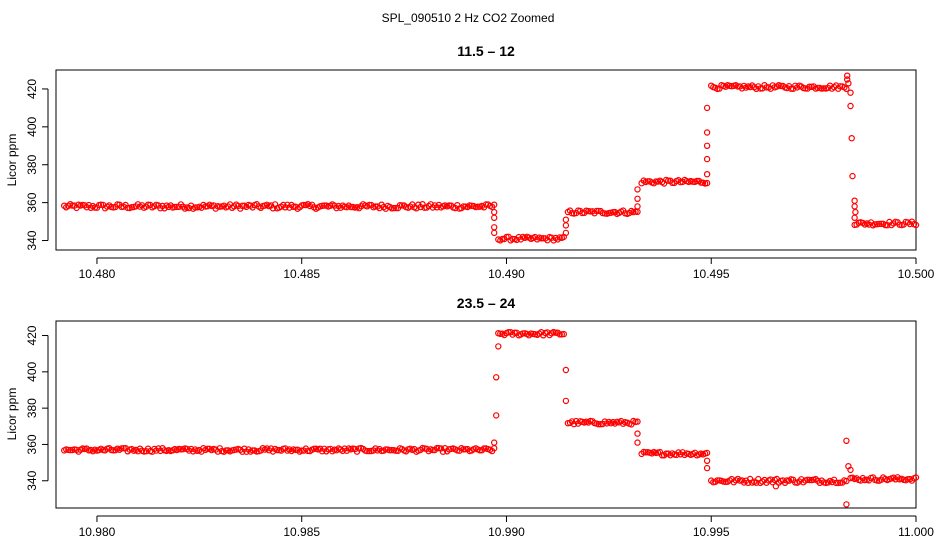 Image resolution: width=936 pixels, height=540 pixels. I want to click on x-tick-label: 10.495, so click(711, 274).